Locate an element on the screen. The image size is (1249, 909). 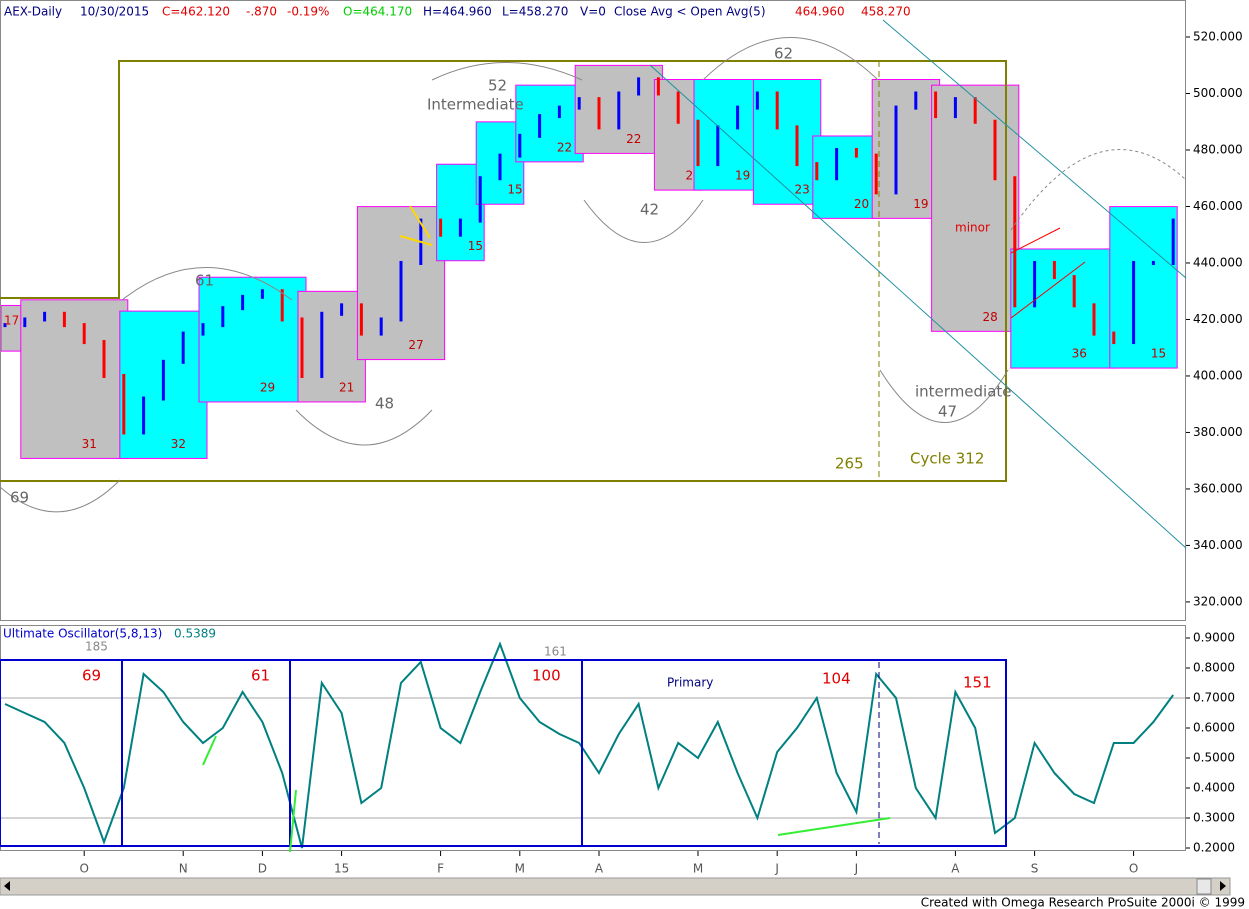
cycle-label: 32 is located at coordinates (178, 444).